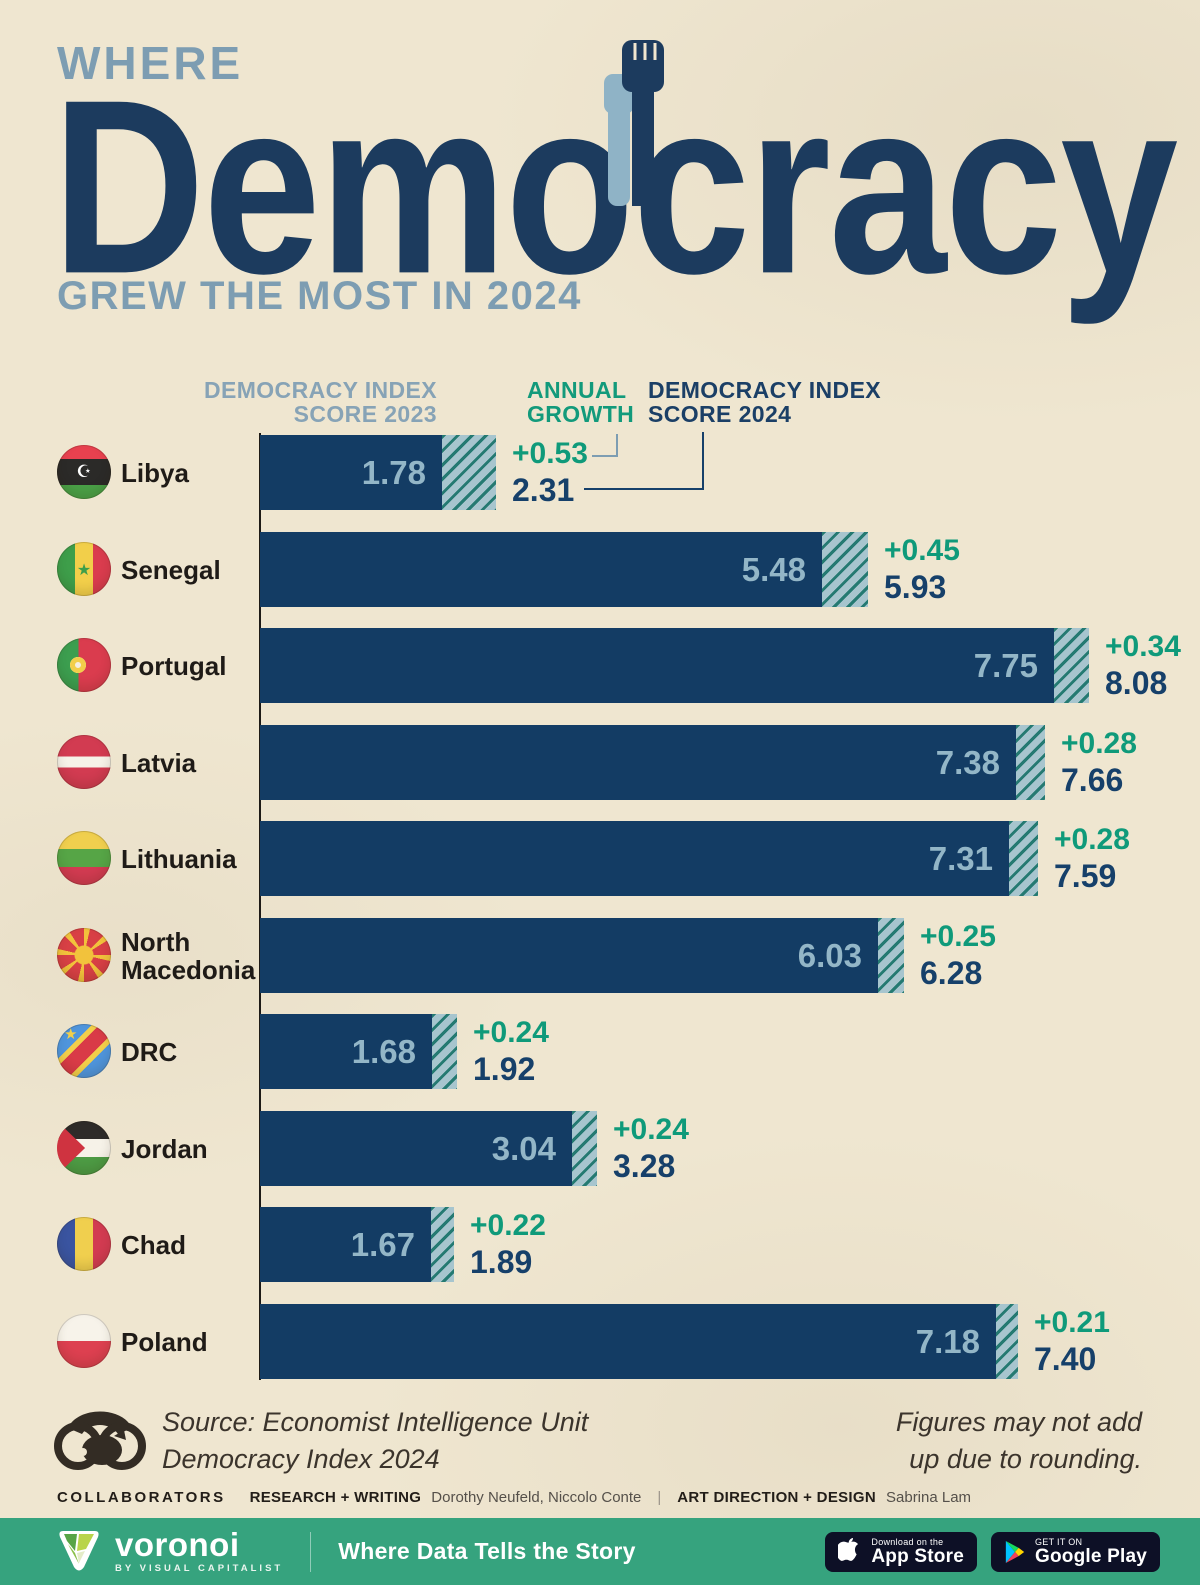  I want to click on collaborators-label: COLLABORATORS, so click(141, 1497).